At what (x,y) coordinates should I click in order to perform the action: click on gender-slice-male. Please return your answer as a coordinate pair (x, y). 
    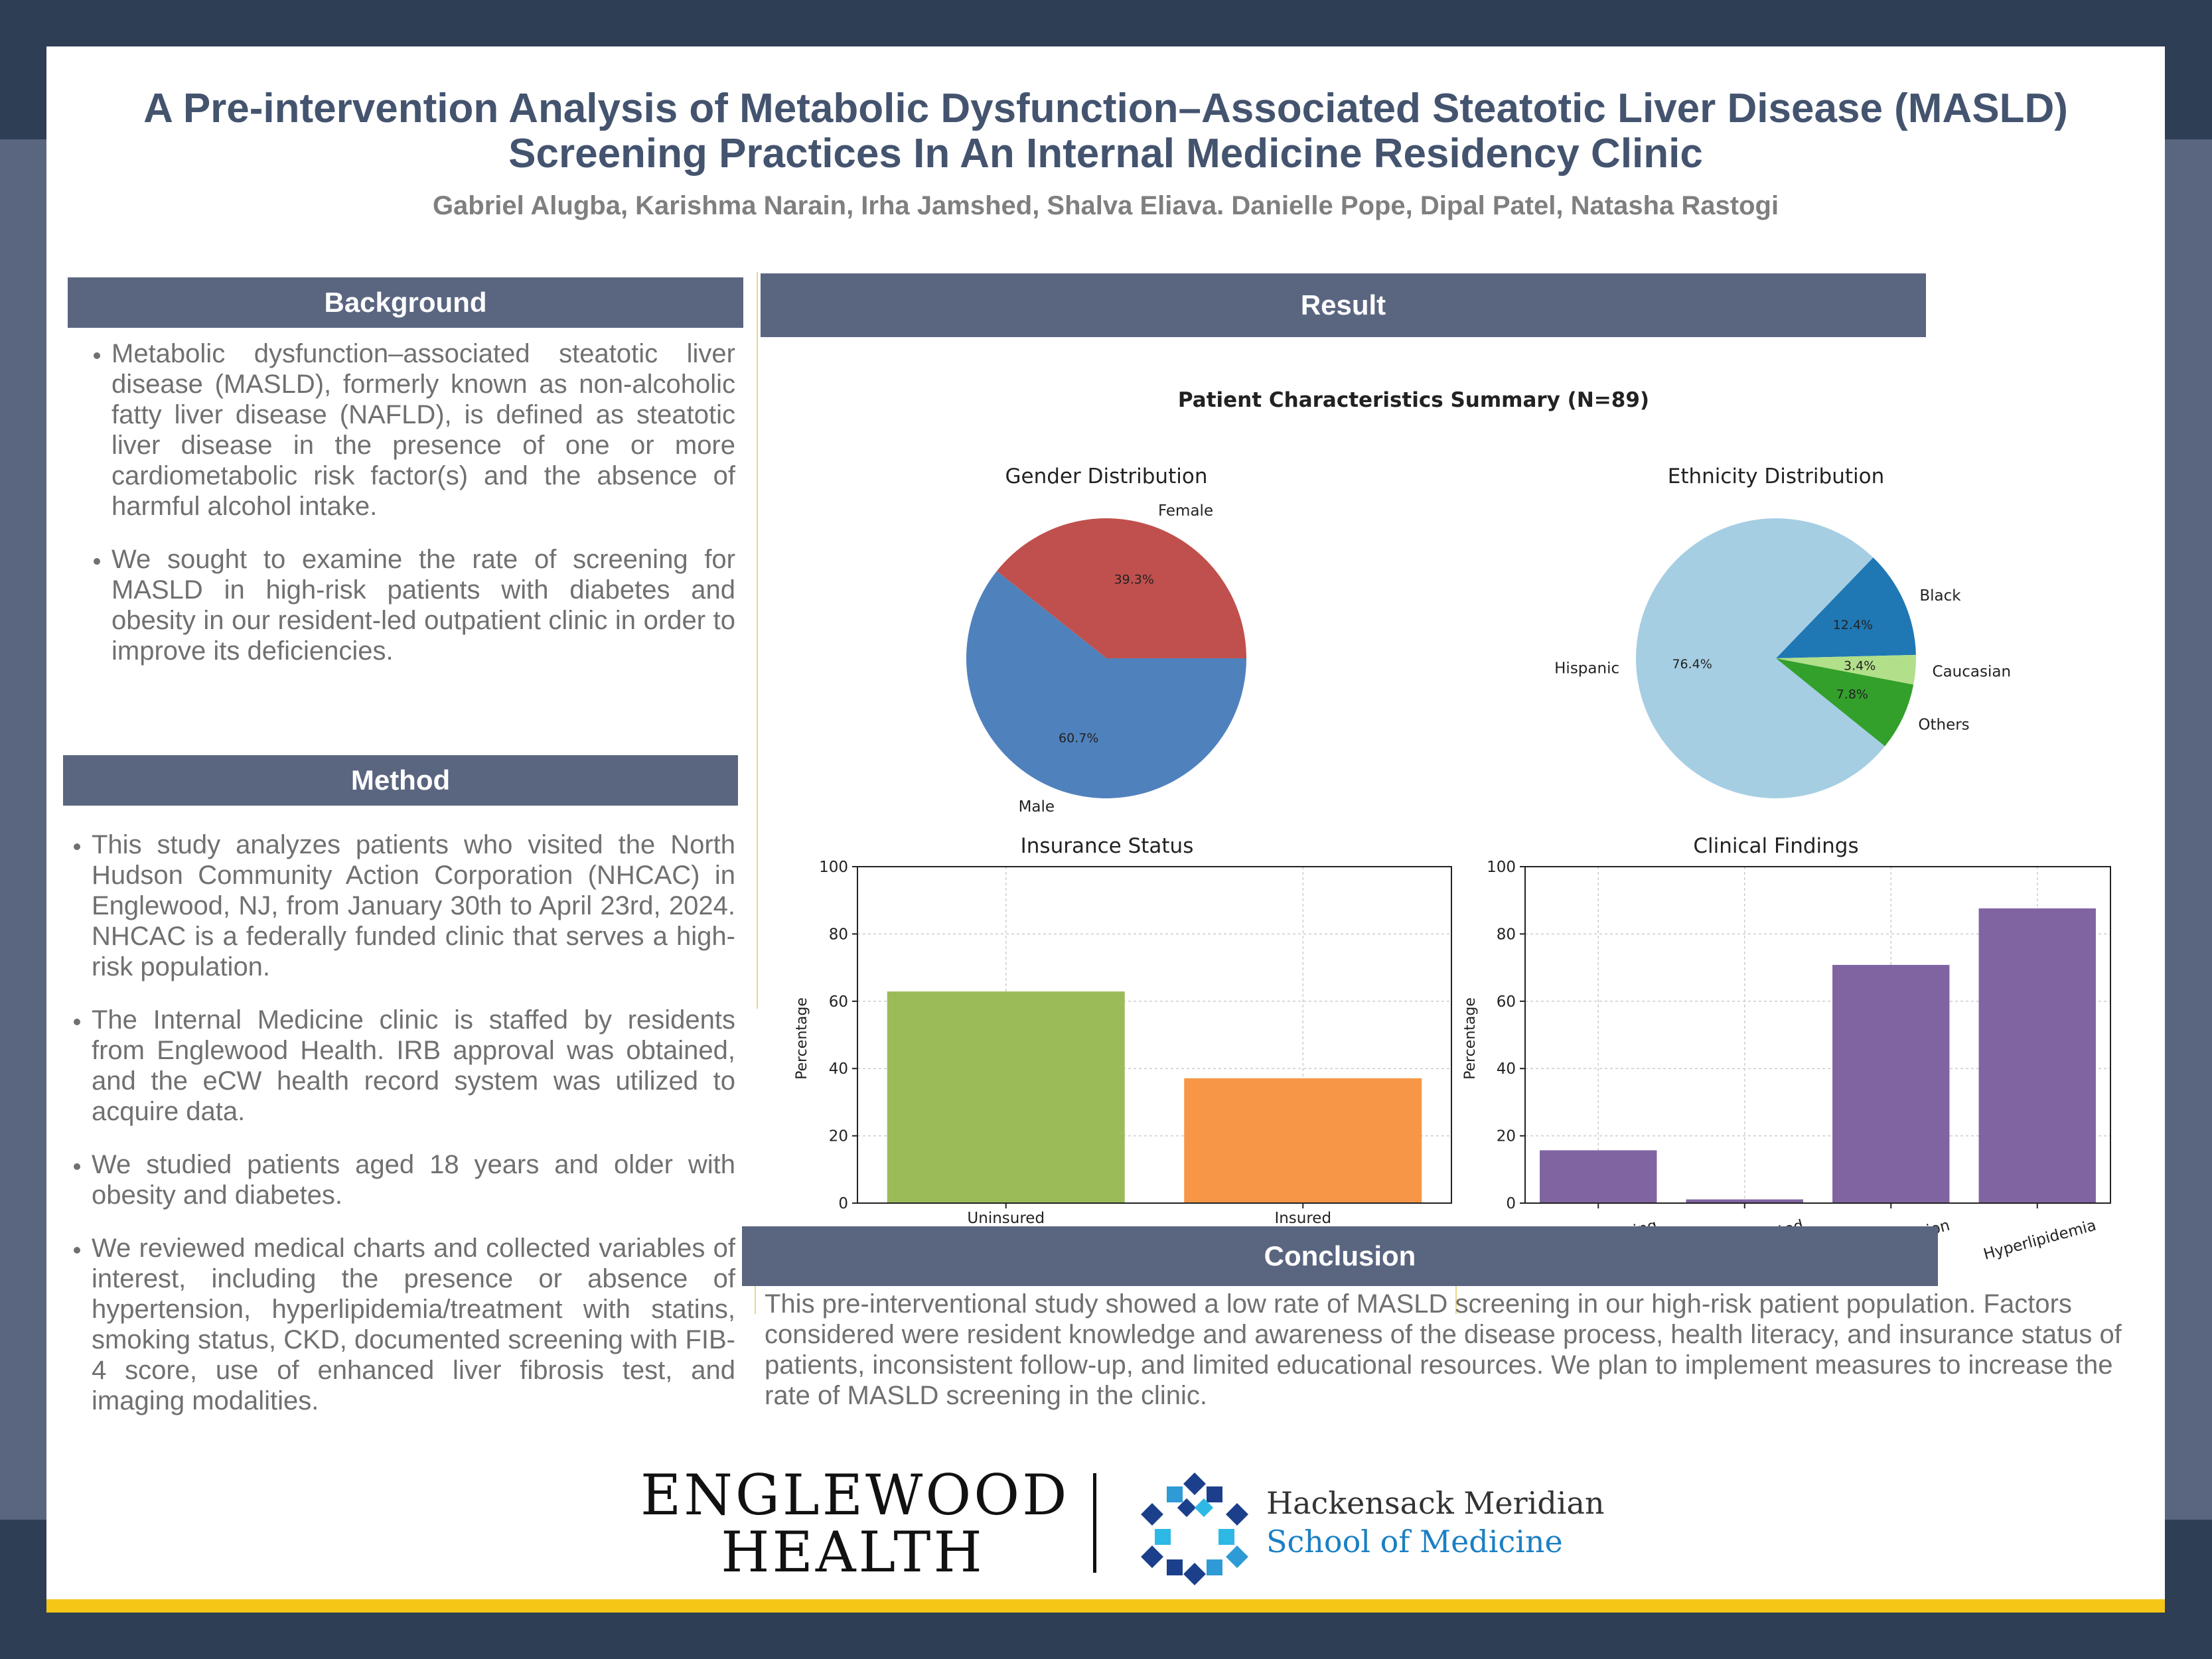
    Looking at the image, I should click on (1106, 684).